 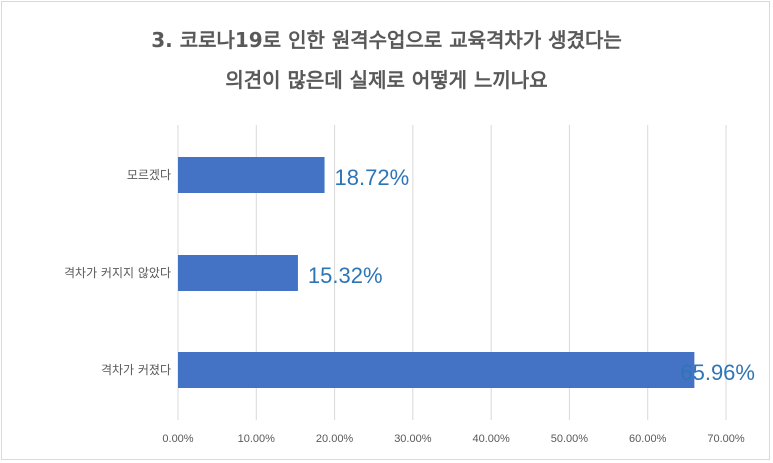 What do you see at coordinates (345, 275) in the screenshot?
I see `data-label: 15.32%` at bounding box center [345, 275].